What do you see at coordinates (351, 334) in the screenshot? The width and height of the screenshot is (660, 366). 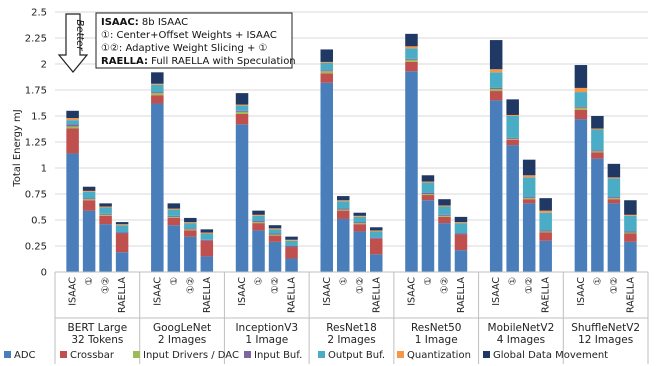 I see `group-label: ResNet18 2 Images` at bounding box center [351, 334].